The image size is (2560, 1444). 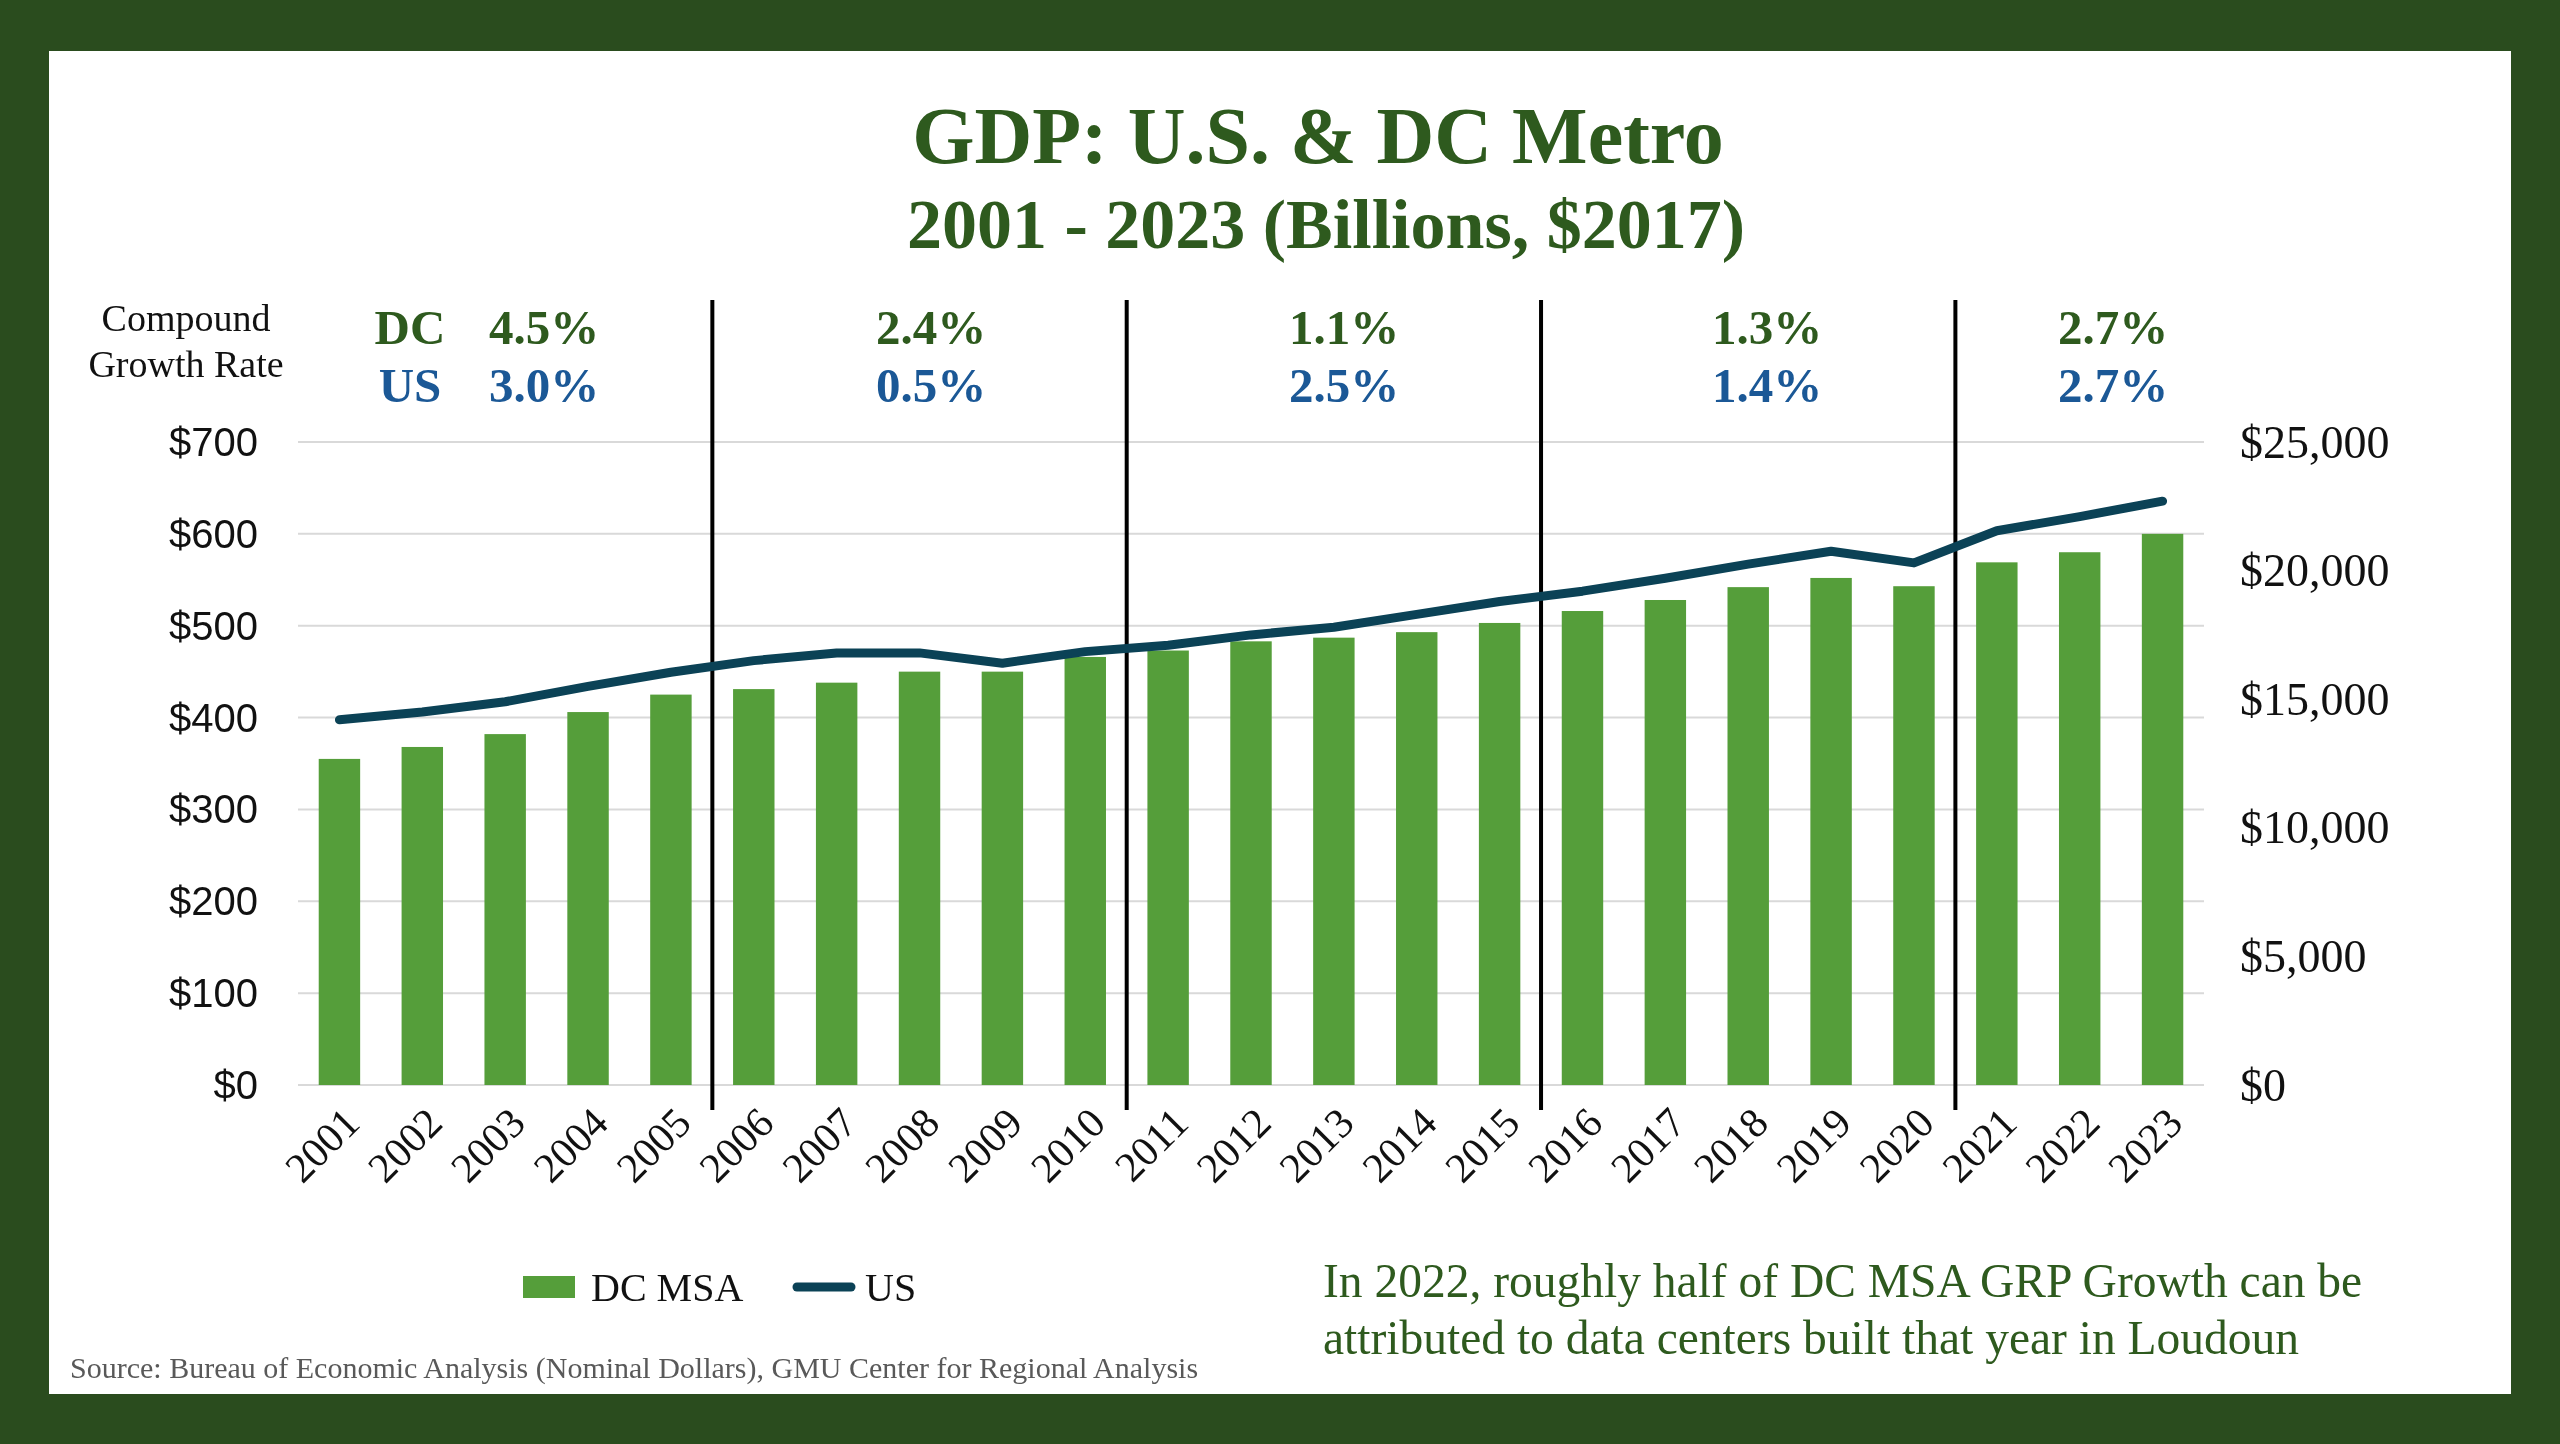 I want to click on y2-tick-label: $0, so click(x=2263, y=1085).